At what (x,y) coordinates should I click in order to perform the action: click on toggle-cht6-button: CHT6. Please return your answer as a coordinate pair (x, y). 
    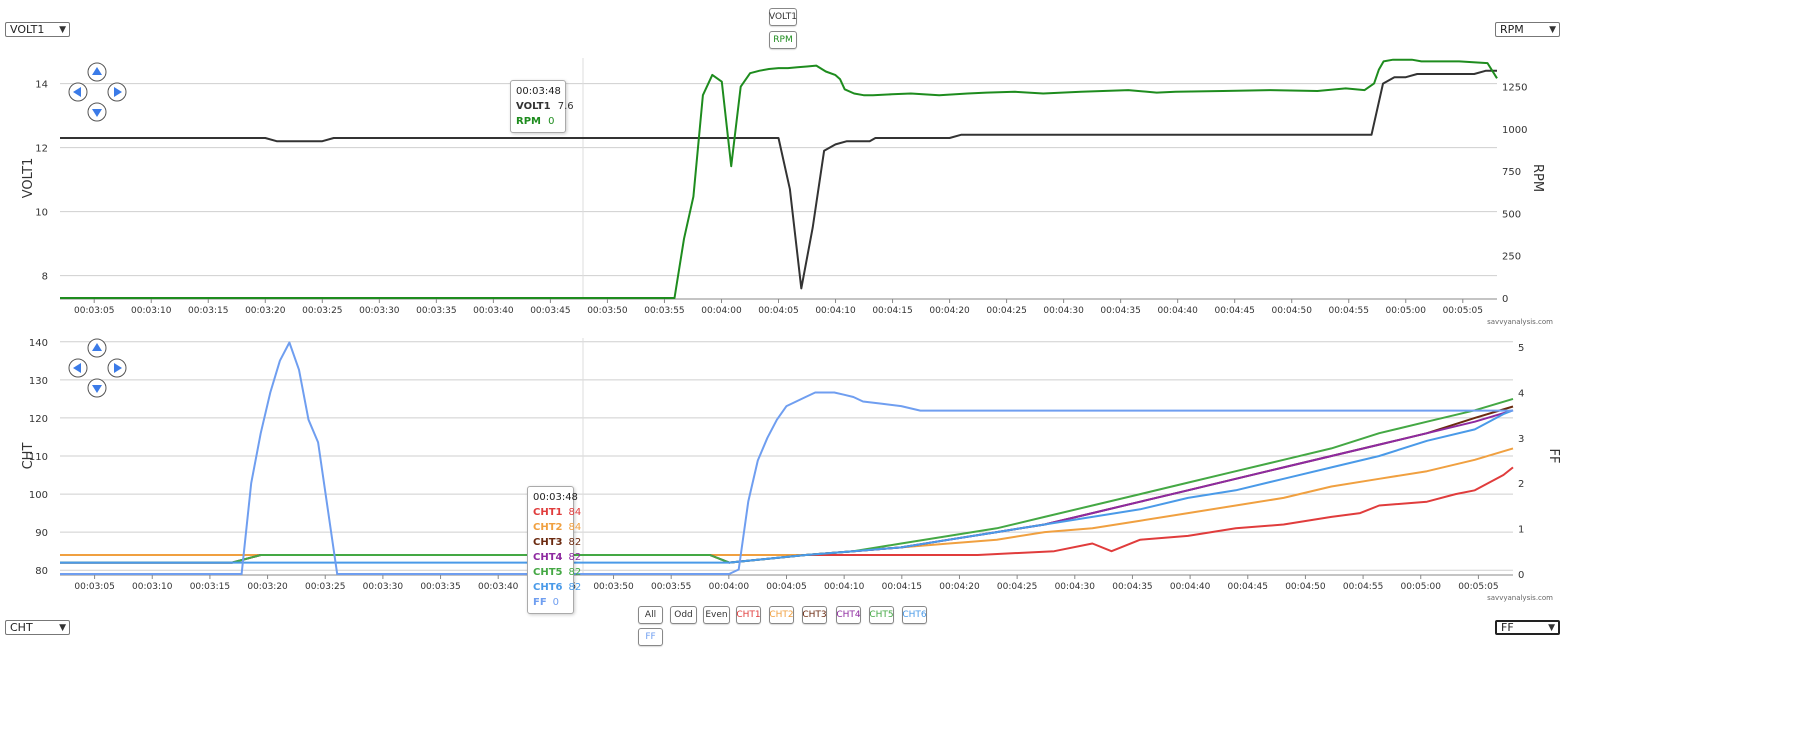
    Looking at the image, I should click on (914, 615).